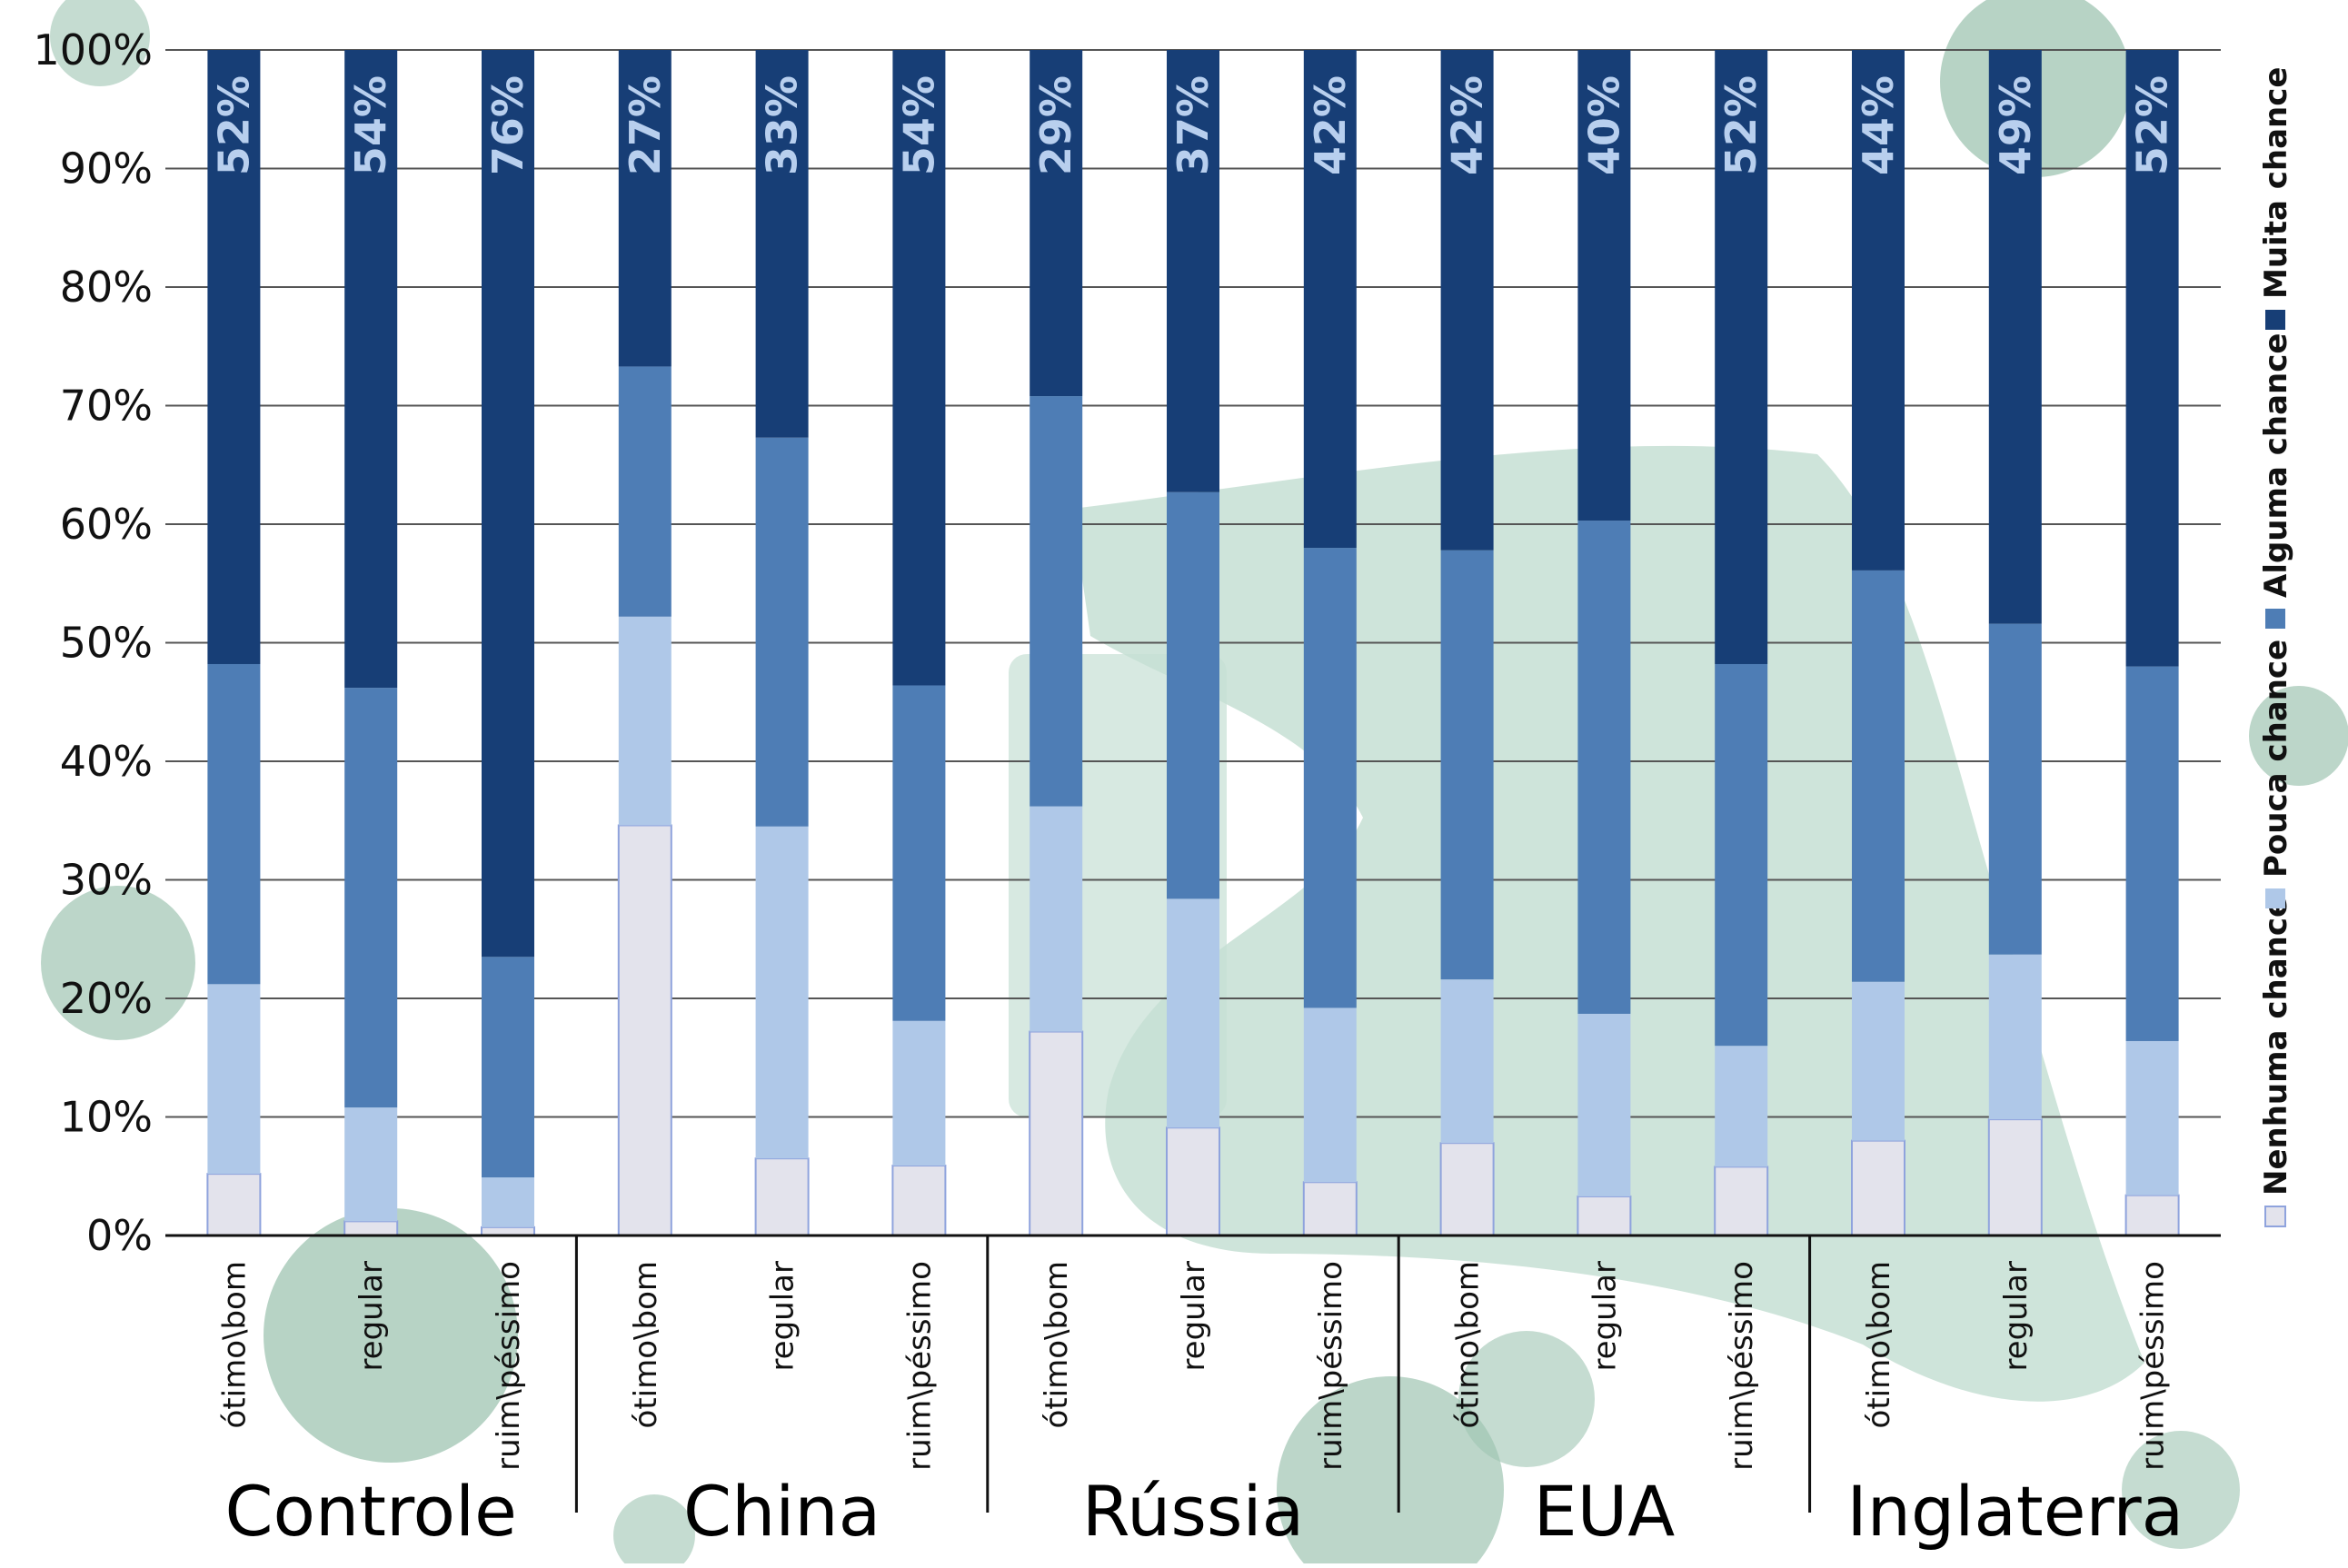 The width and height of the screenshot is (2348, 1568). I want to click on group-label: China, so click(781, 1511).